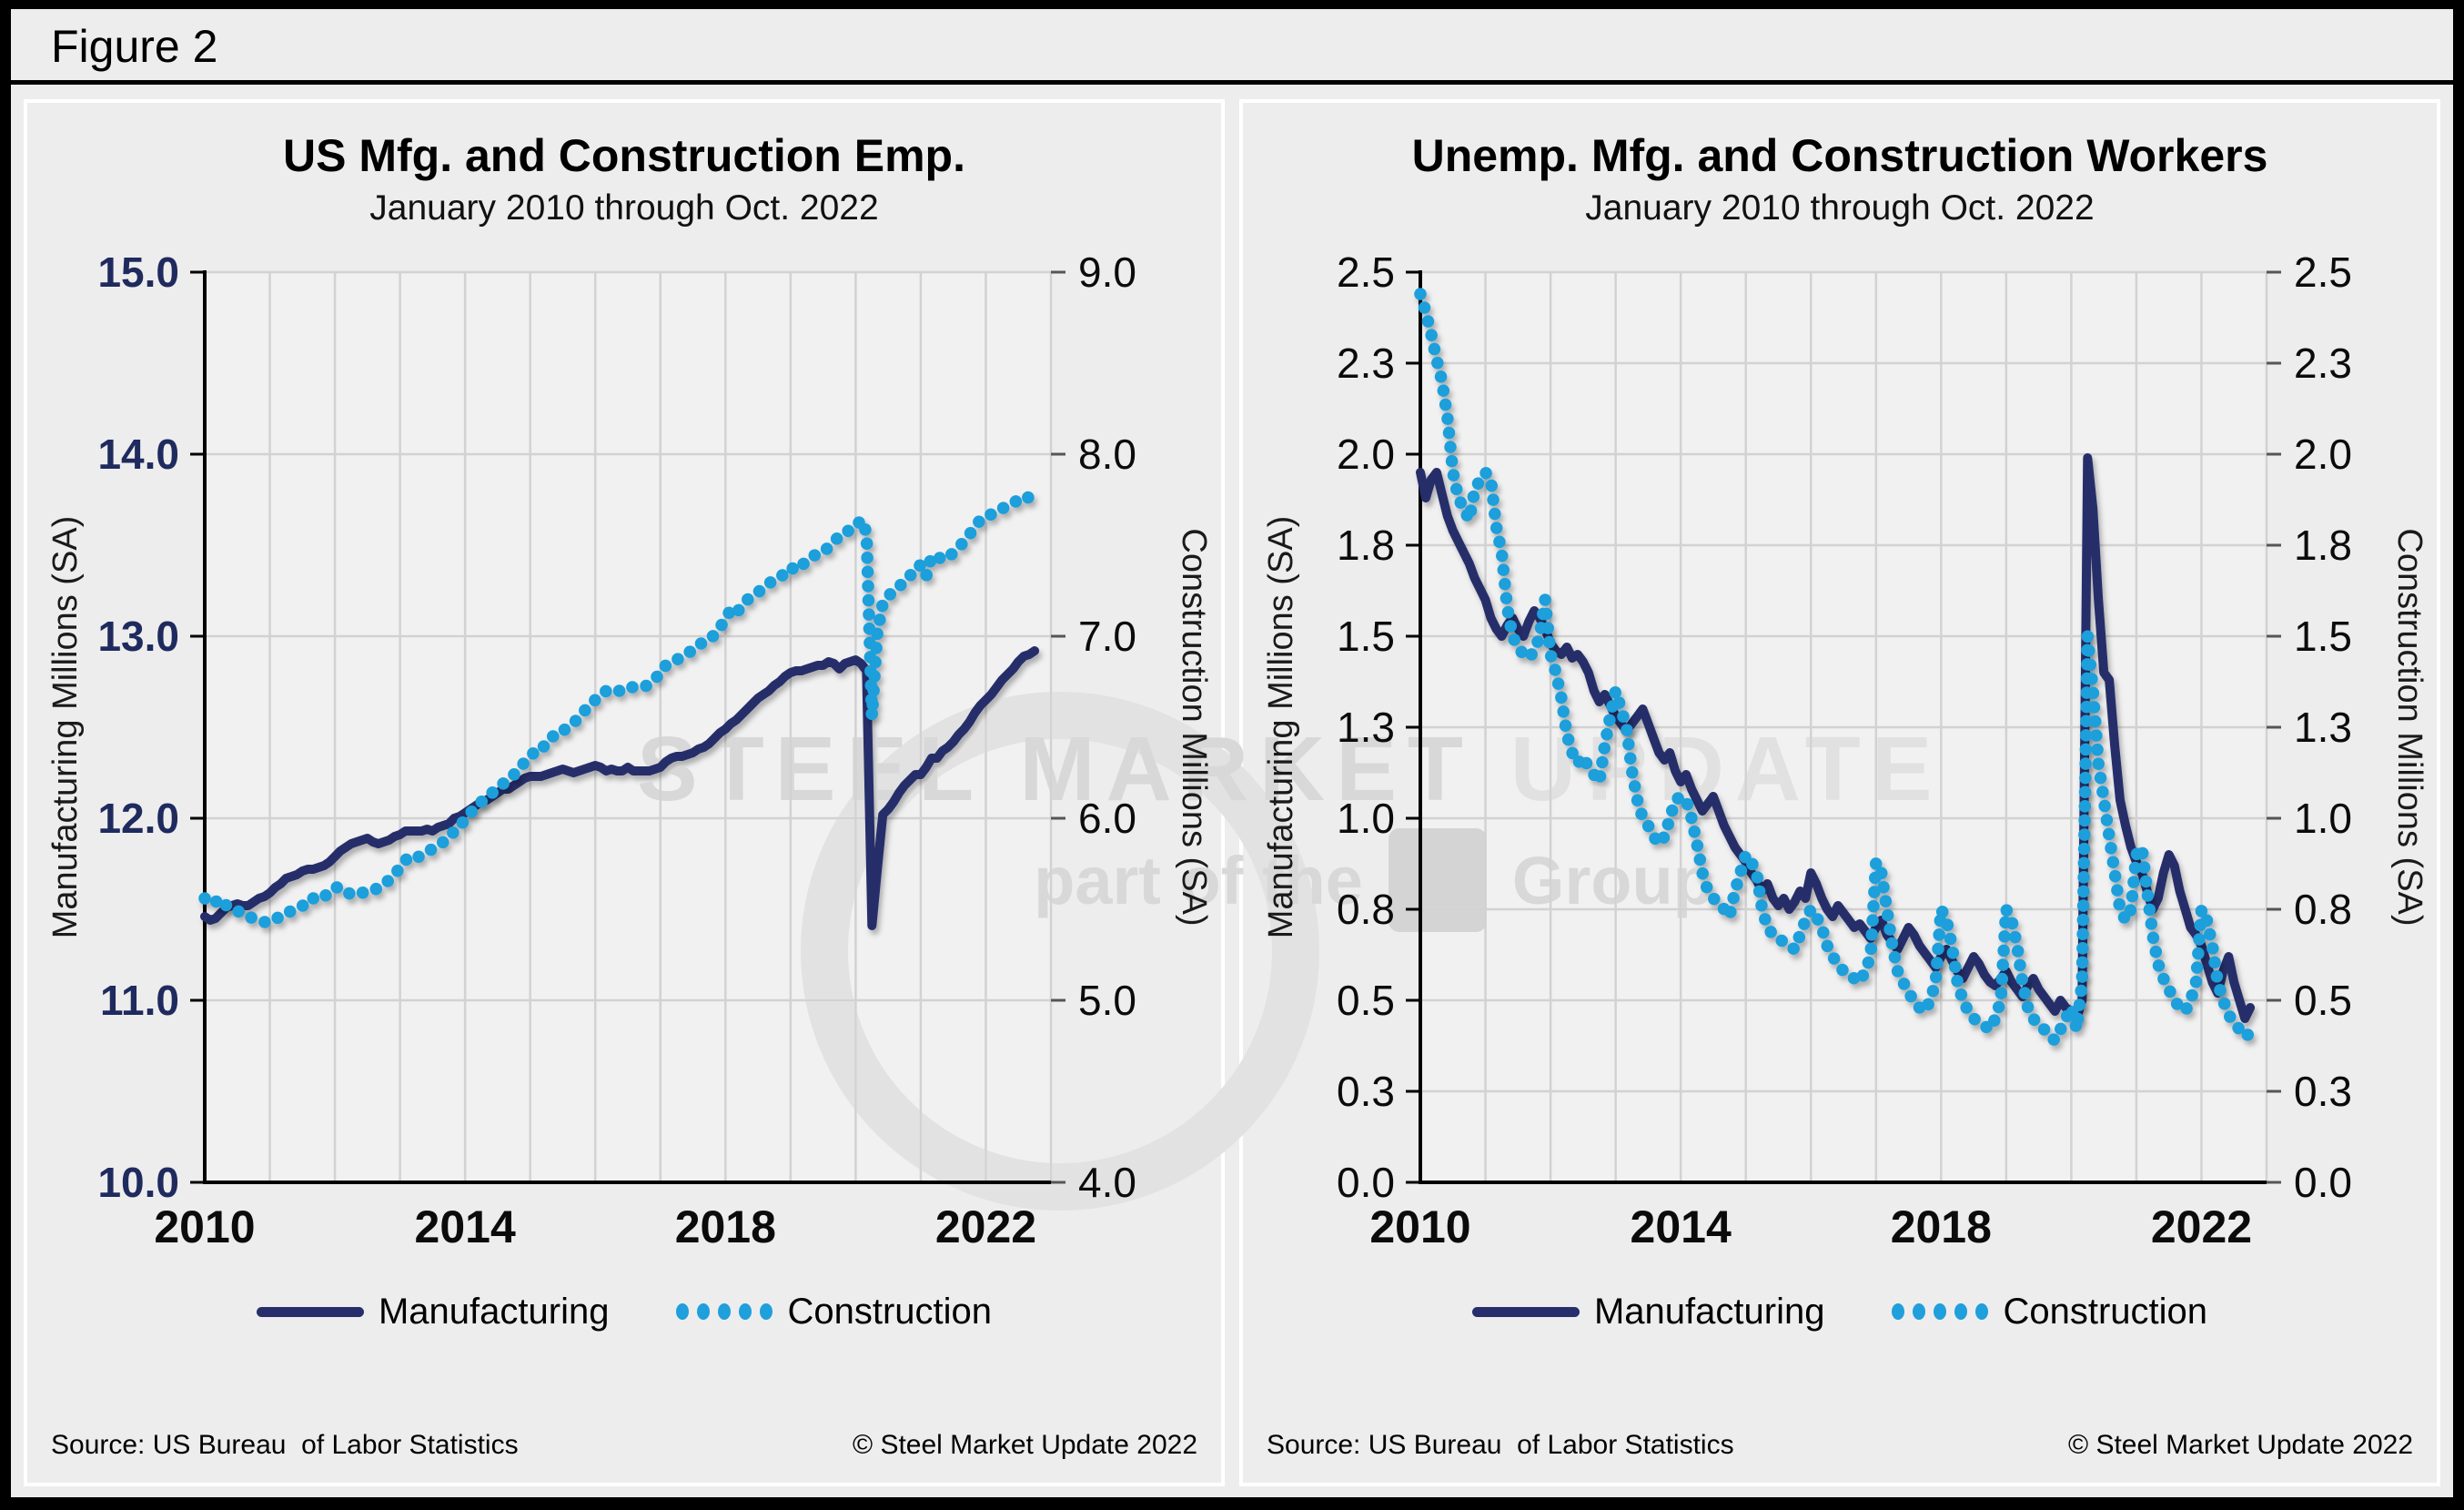 Image resolution: width=2464 pixels, height=1510 pixels. Describe the element at coordinates (134, 46) in the screenshot. I see `figure-label: Figure 2` at that location.